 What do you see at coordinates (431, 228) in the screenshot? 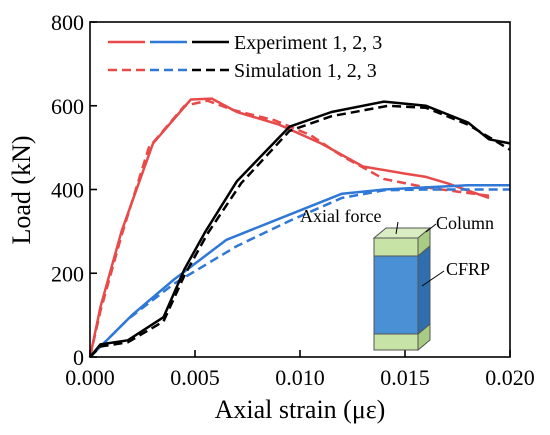
I see `column-leader` at bounding box center [431, 228].